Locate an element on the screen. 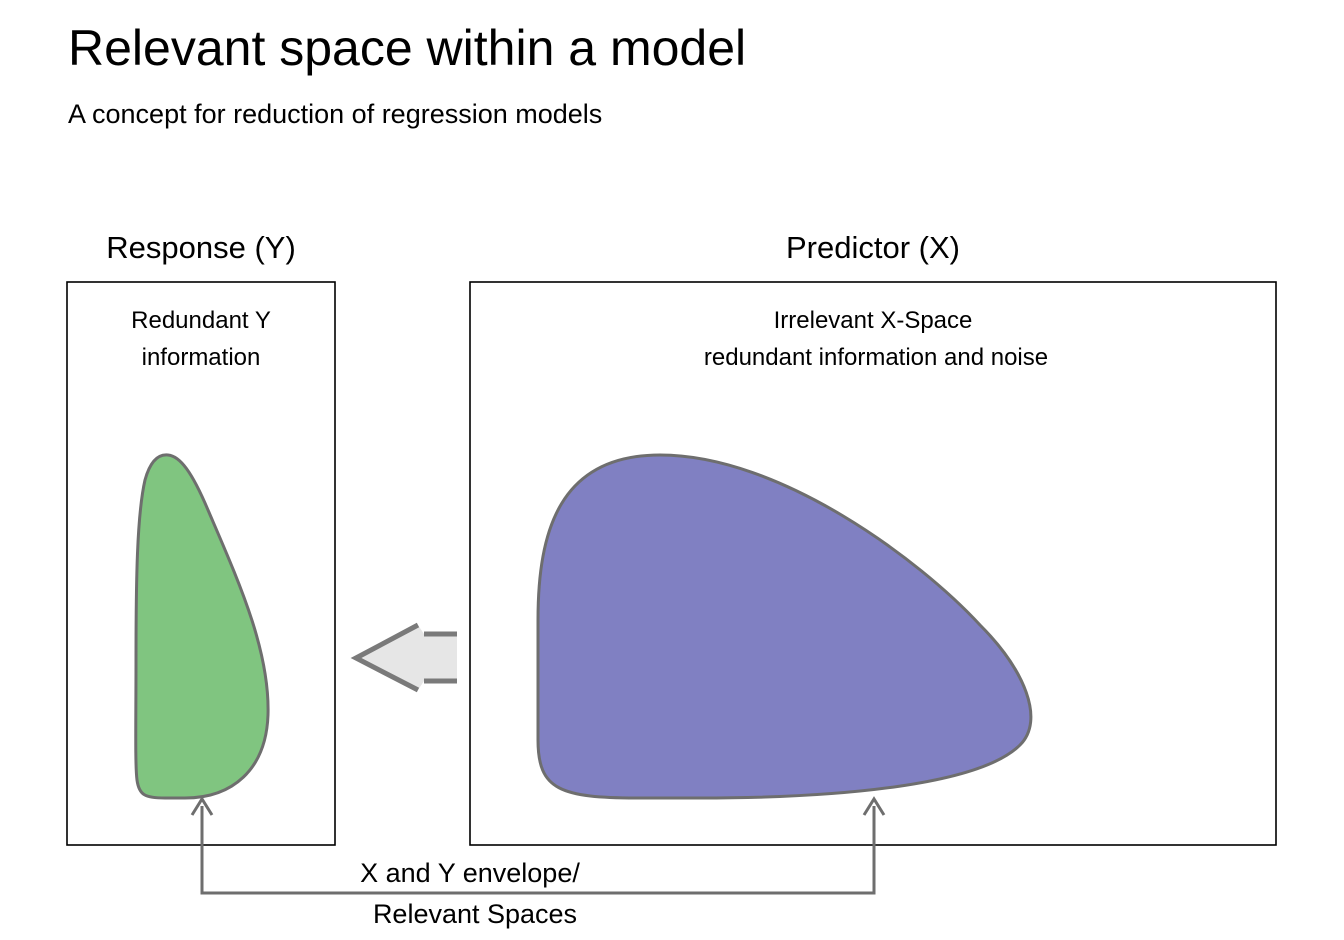  relevant-y-space-shape is located at coordinates (202, 626).